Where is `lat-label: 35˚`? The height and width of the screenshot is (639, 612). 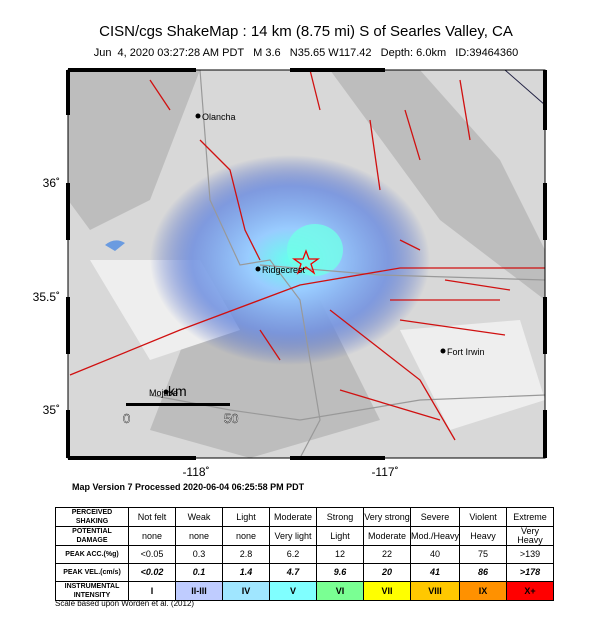
lat-label: 35˚ is located at coordinates (51, 410).